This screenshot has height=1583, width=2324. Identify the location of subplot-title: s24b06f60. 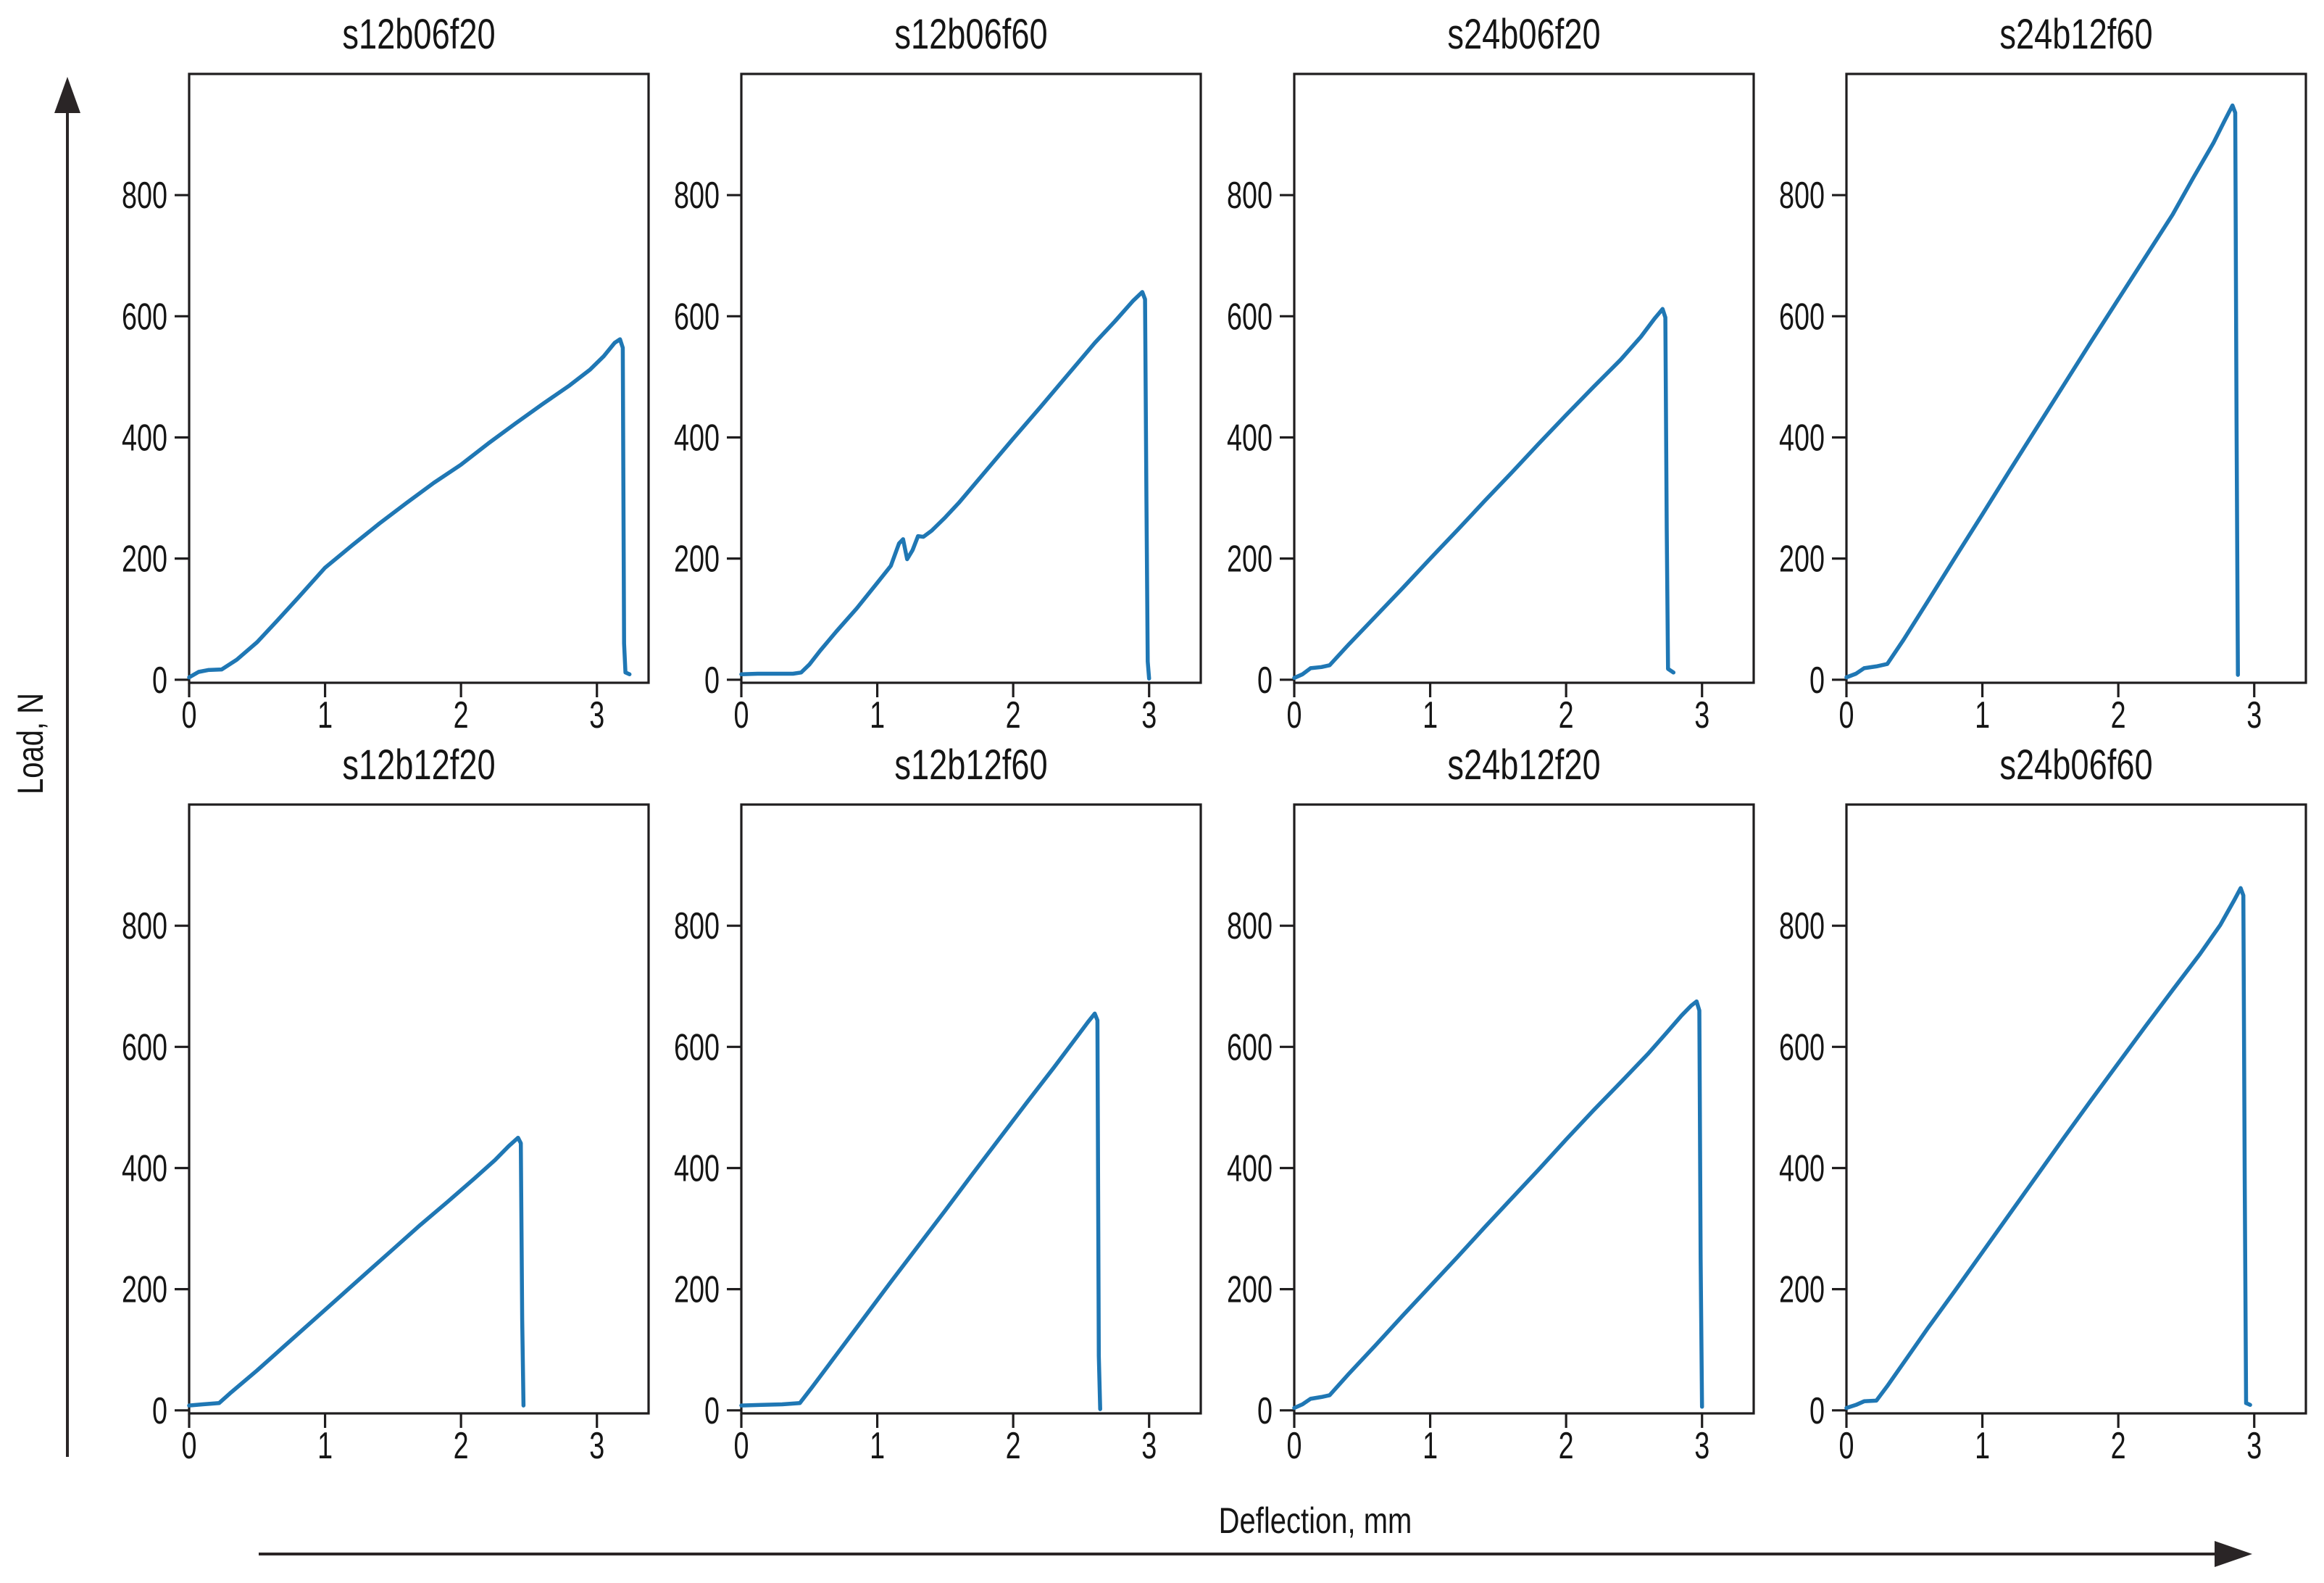
(2076, 765).